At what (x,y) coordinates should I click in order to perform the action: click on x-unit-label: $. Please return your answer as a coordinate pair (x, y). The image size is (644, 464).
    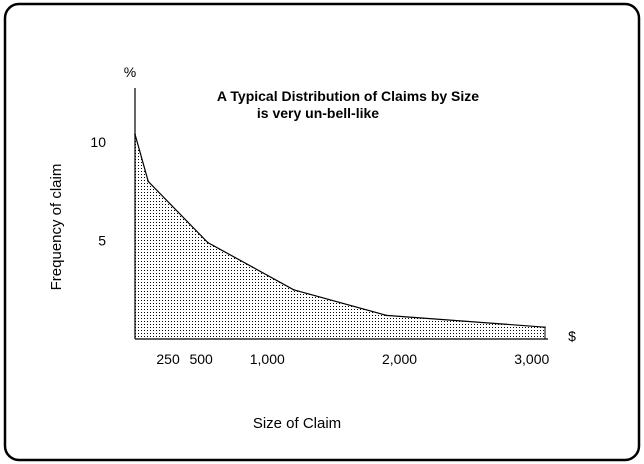
    Looking at the image, I should click on (572, 336).